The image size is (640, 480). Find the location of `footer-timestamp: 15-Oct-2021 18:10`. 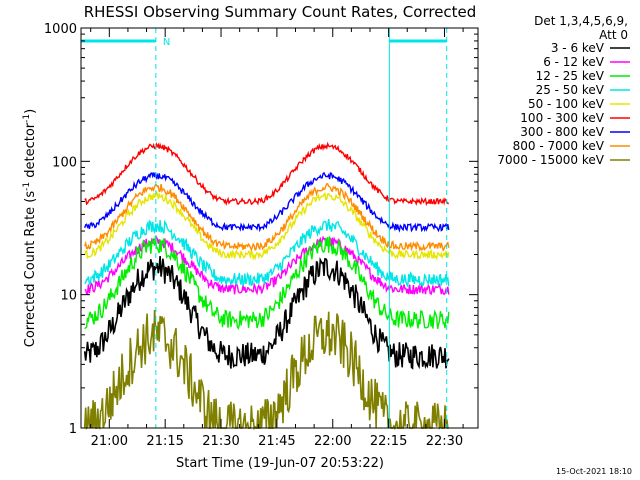

footer-timestamp: 15-Oct-2021 18:10 is located at coordinates (594, 471).